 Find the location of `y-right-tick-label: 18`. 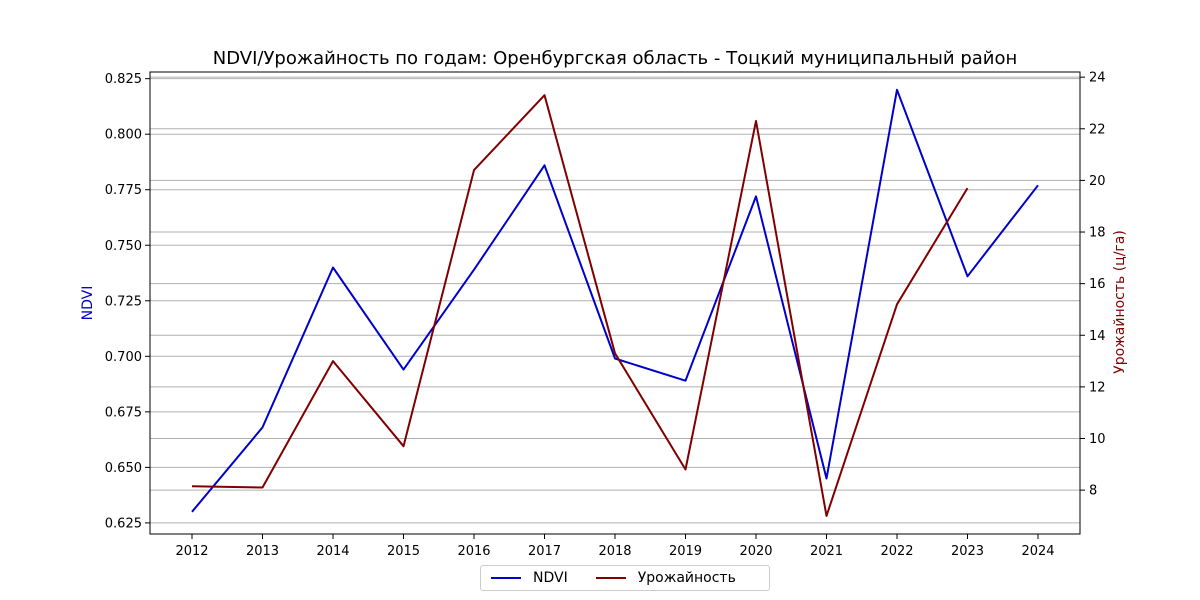

y-right-tick-label: 18 is located at coordinates (1097, 233).